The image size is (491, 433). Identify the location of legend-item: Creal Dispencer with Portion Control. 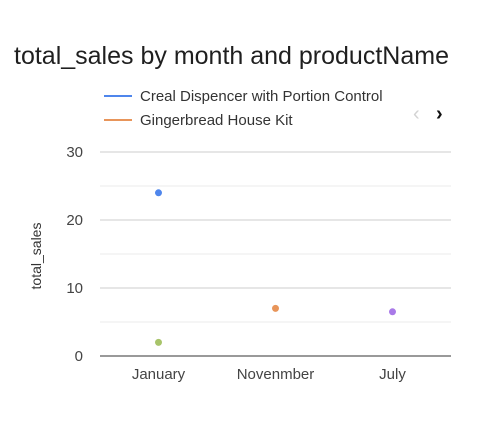
(243, 96).